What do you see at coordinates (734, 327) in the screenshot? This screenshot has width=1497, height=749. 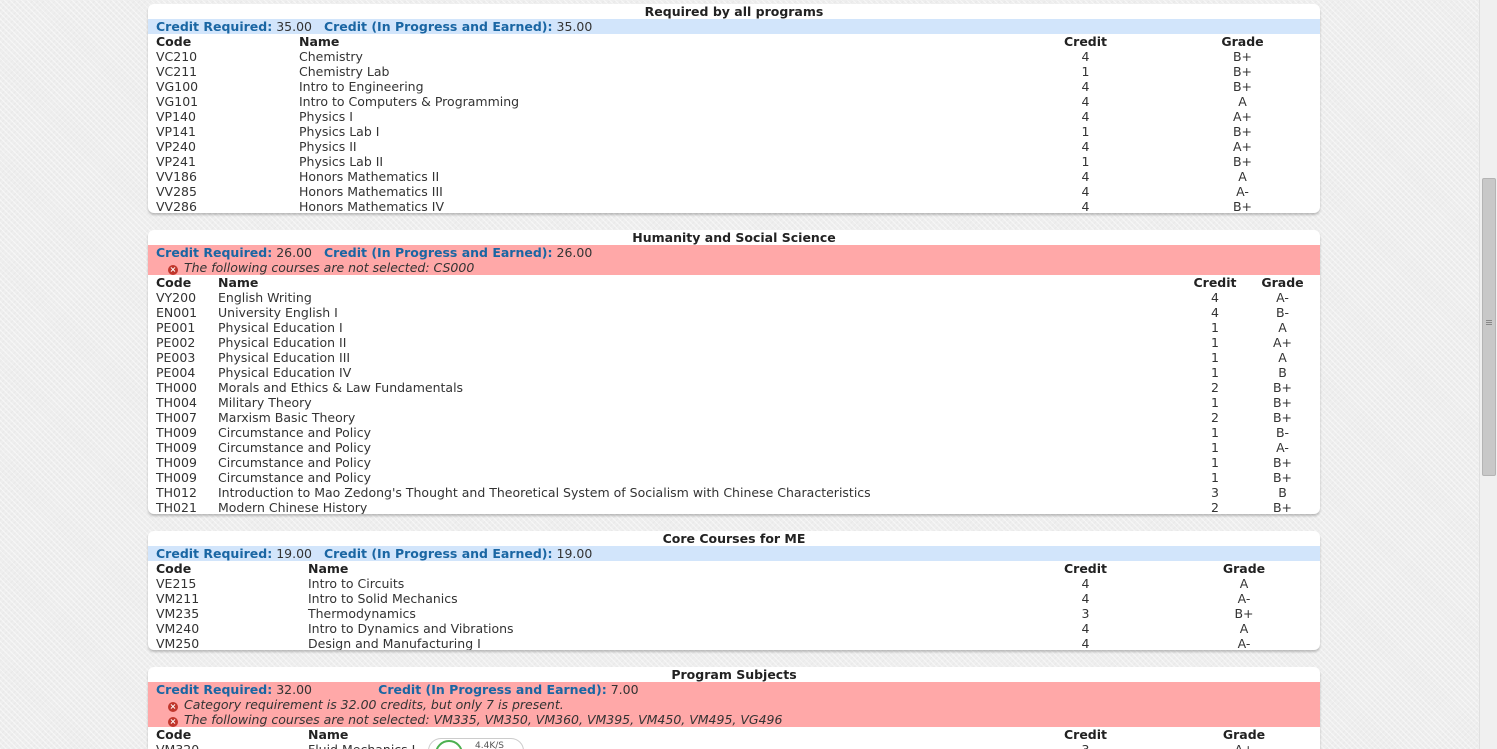 I see `table-row: PE001 Physical Education I 1 A` at bounding box center [734, 327].